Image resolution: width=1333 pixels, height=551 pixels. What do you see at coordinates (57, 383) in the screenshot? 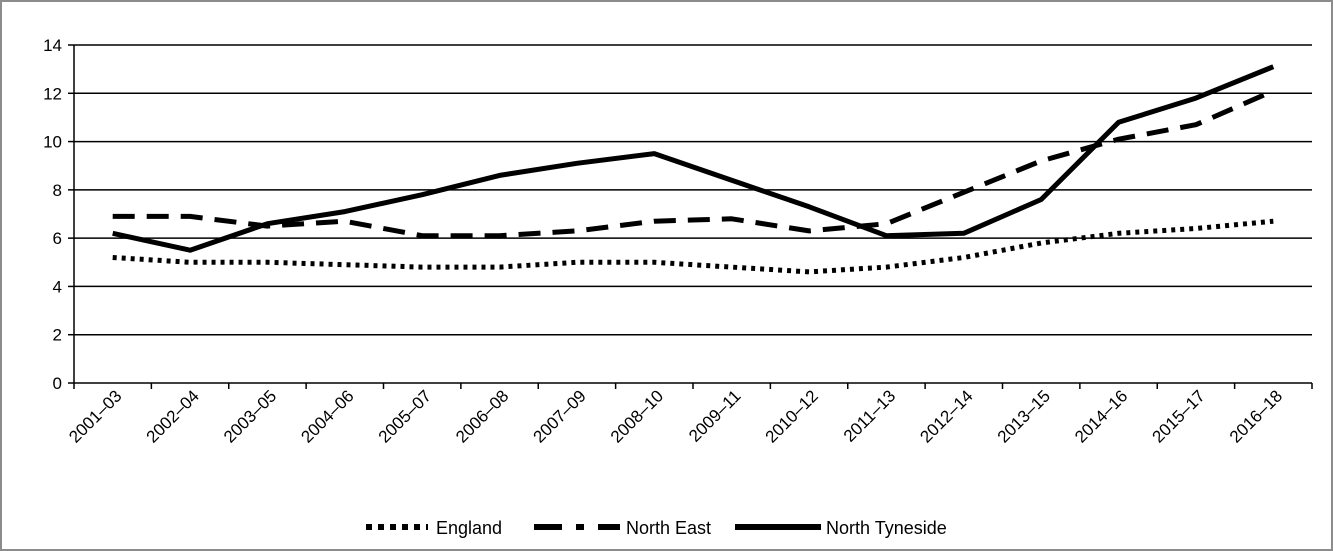
I see `y-tick-label: 0` at bounding box center [57, 383].